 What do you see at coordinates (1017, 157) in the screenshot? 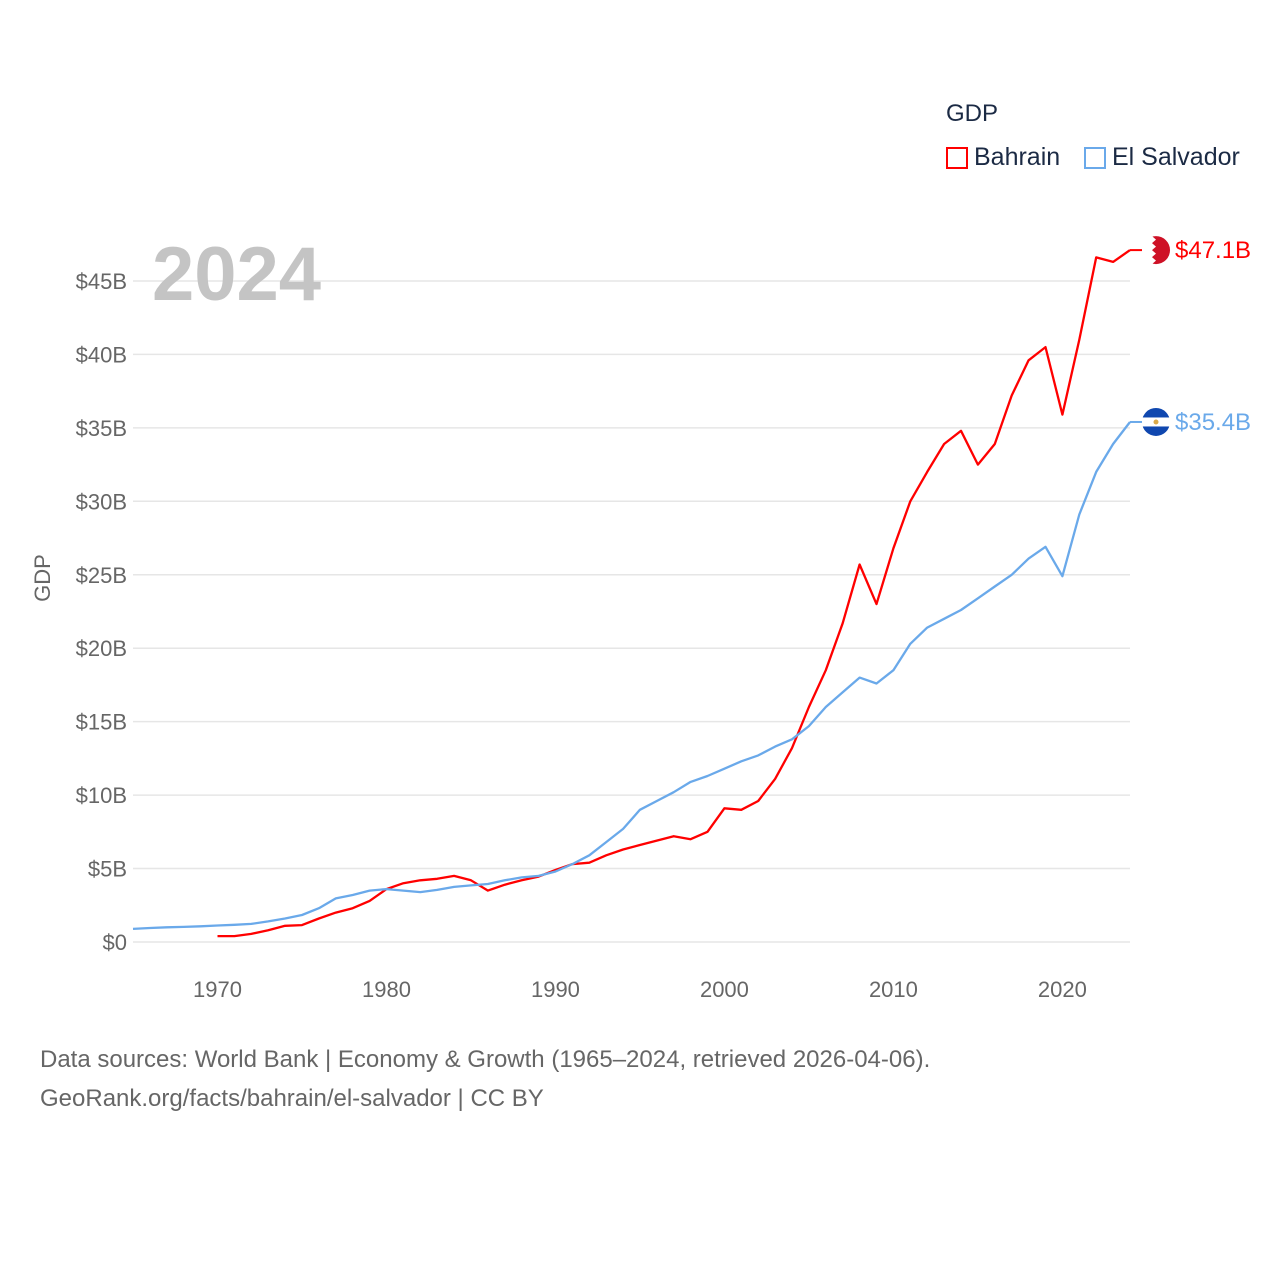
I see `legend-label: Bahrain` at bounding box center [1017, 157].